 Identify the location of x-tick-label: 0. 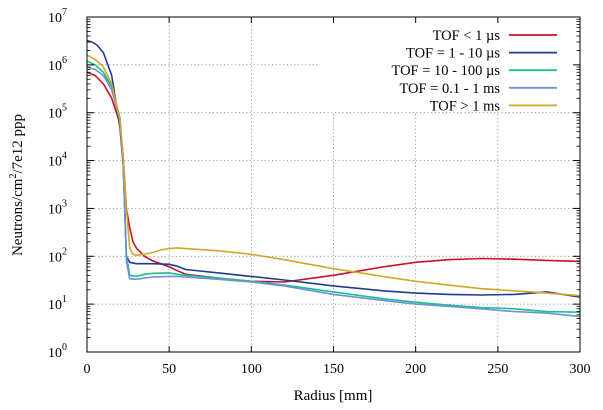
(87, 369).